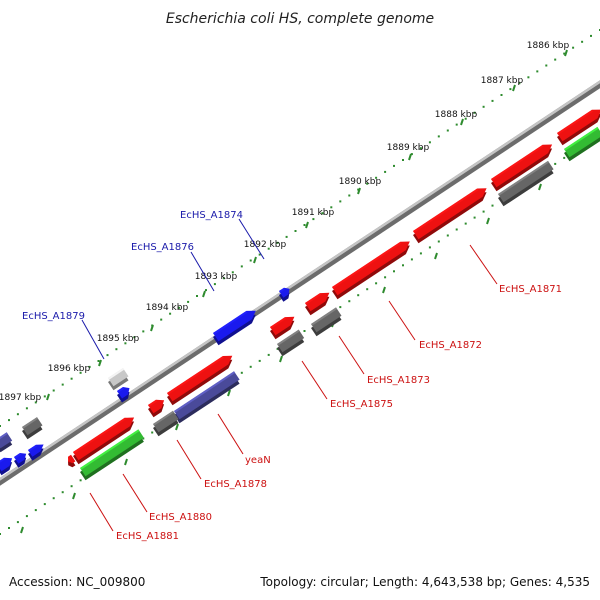 The image size is (600, 600). Describe the element at coordinates (408, 148) in the screenshot. I see `tick-label: 1889 kbp` at that location.